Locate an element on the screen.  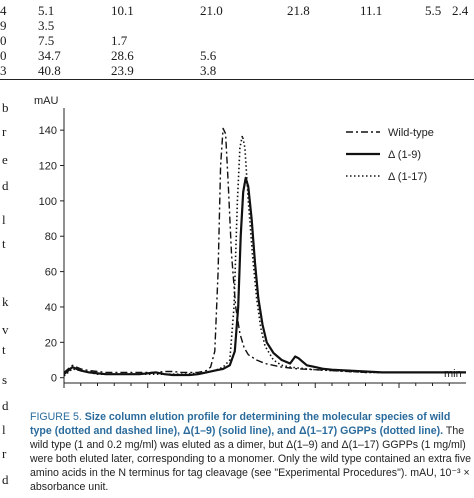
table-cell: 5.1 is located at coordinates (46, 10).